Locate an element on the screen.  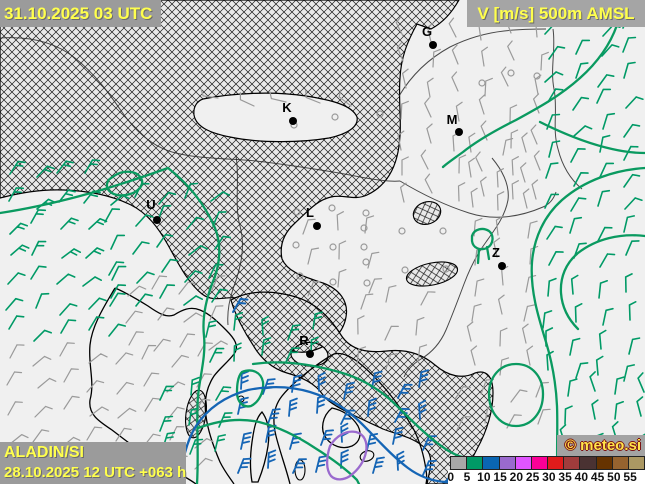
legend-value: 30 is located at coordinates (549, 477).